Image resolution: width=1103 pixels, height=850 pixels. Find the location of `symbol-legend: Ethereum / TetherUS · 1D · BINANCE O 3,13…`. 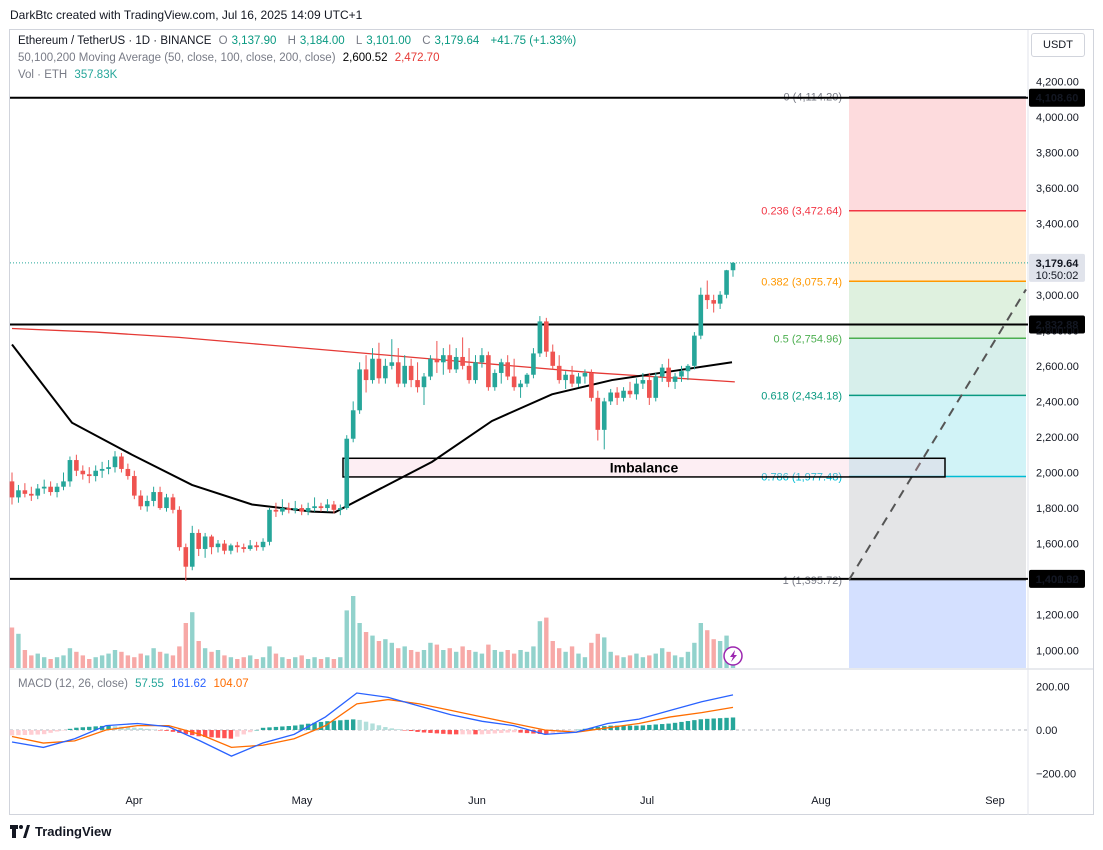

symbol-legend: Ethereum / TetherUS · 1D · BINANCE O 3,13… is located at coordinates (299, 41).